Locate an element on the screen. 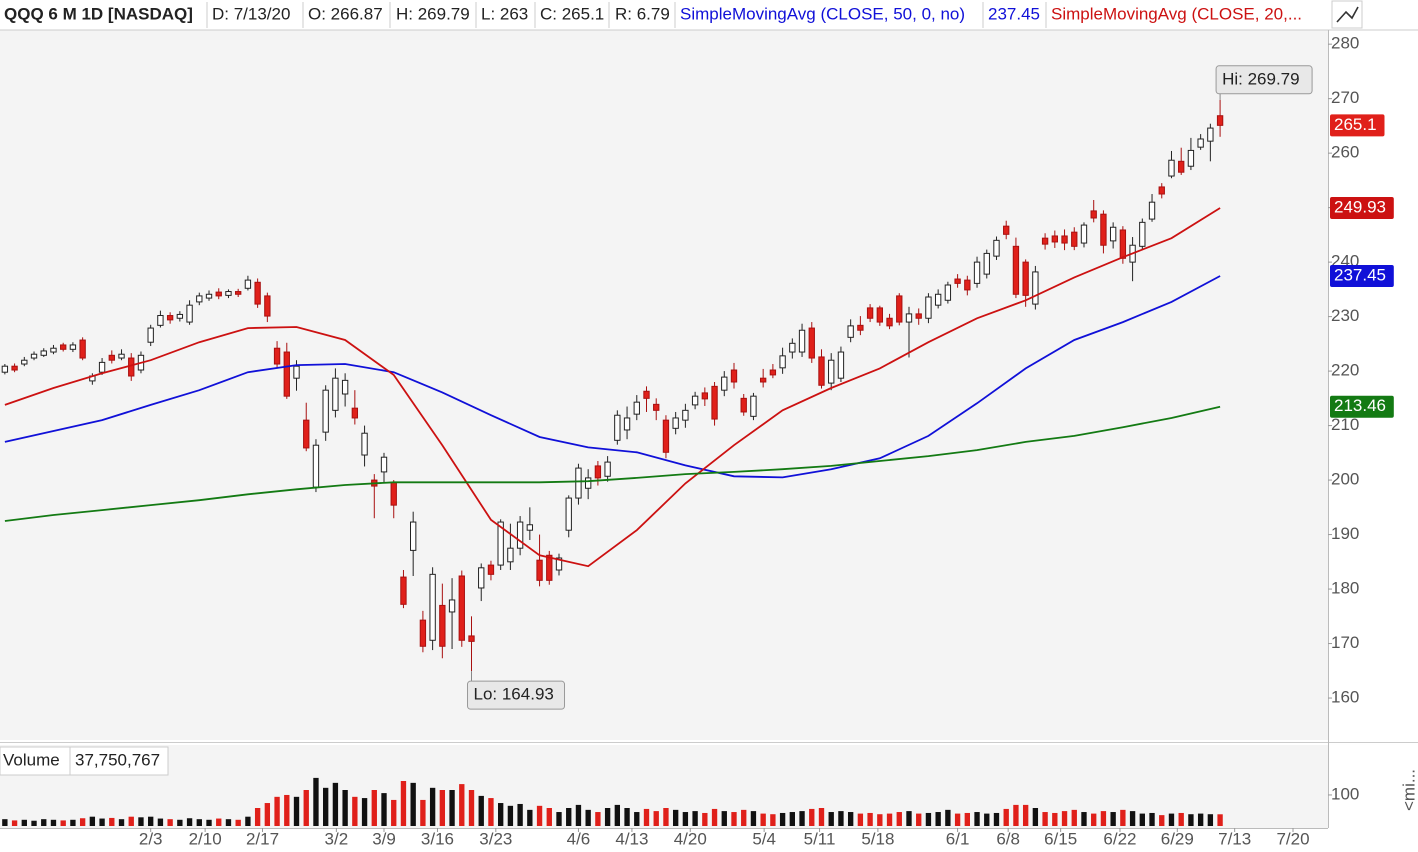 This screenshot has height=852, width=1418. x-tick-label: 4/6 is located at coordinates (579, 838).